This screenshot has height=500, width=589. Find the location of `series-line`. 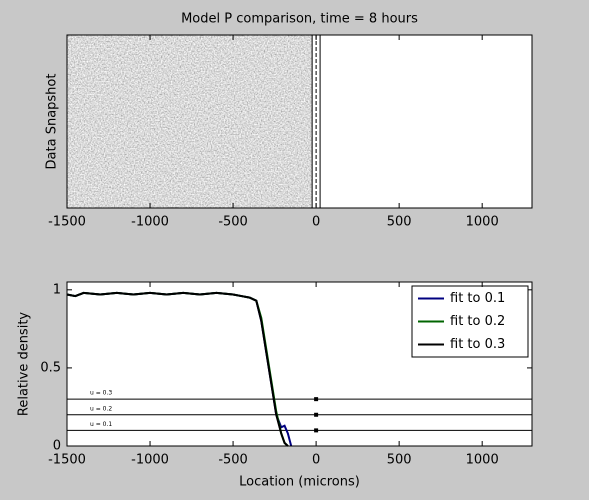

series-line is located at coordinates (177, 369).